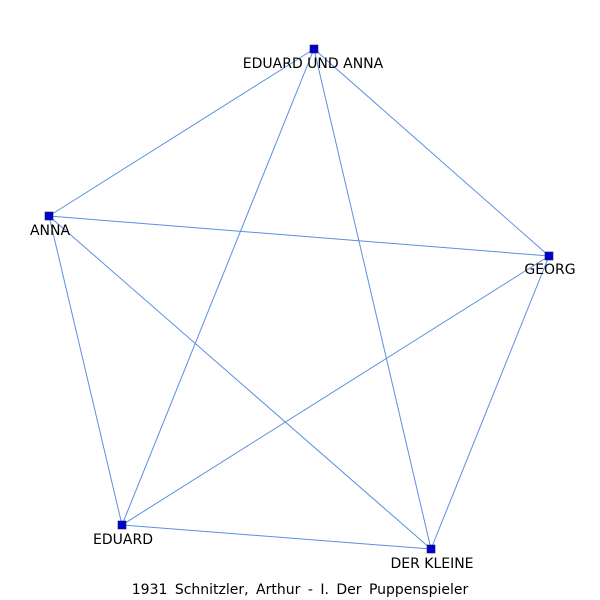 The image size is (600, 600). What do you see at coordinates (276, 537) in the screenshot?
I see `edge-eduard-der-kleine` at bounding box center [276, 537].